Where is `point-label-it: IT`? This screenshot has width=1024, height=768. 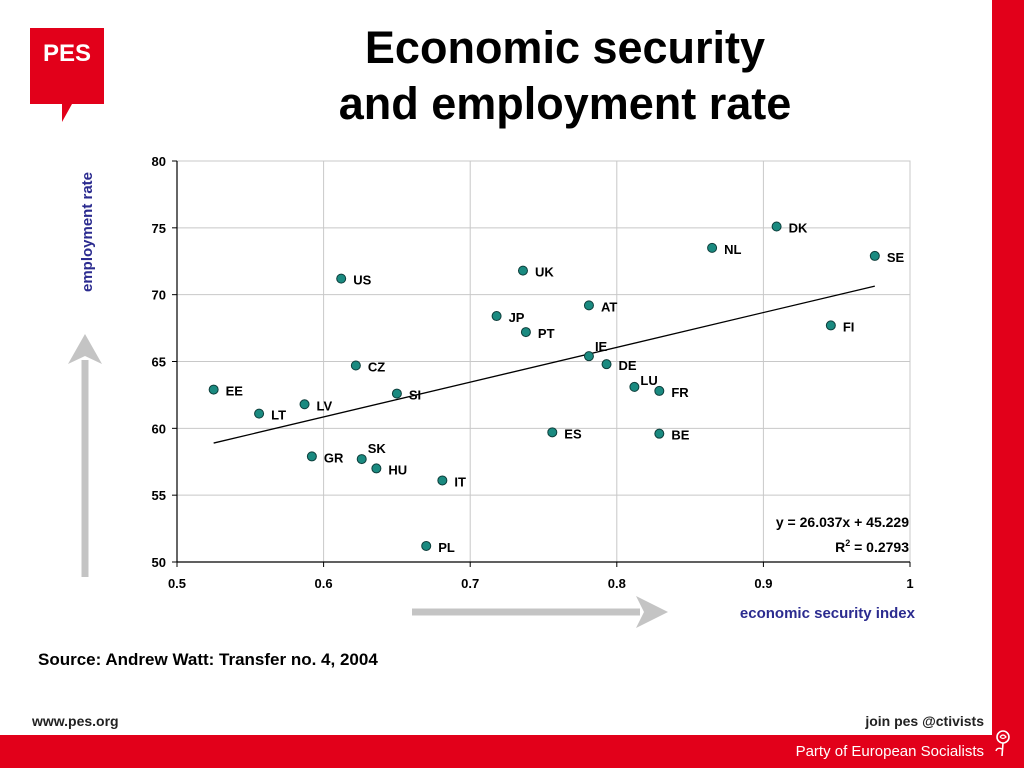
point-label-it: IT is located at coordinates (460, 481).